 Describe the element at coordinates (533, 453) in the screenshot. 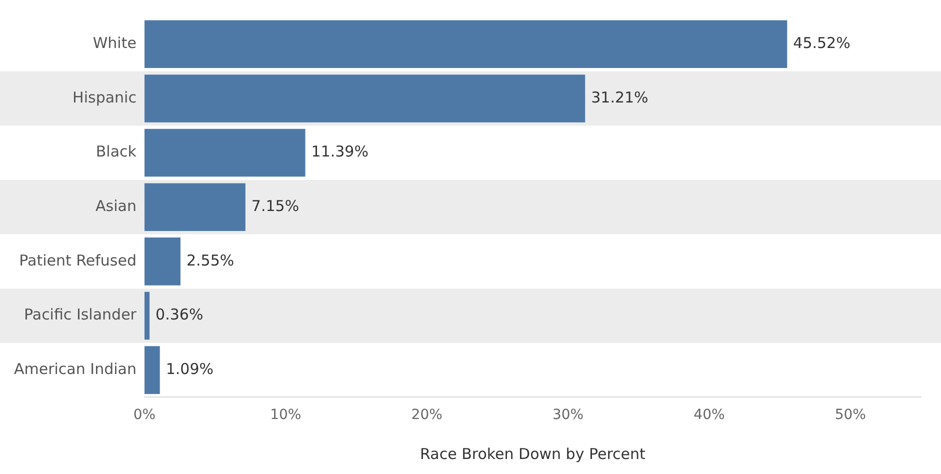

I see `x-axis-title: Race Broken Down by Percent` at that location.